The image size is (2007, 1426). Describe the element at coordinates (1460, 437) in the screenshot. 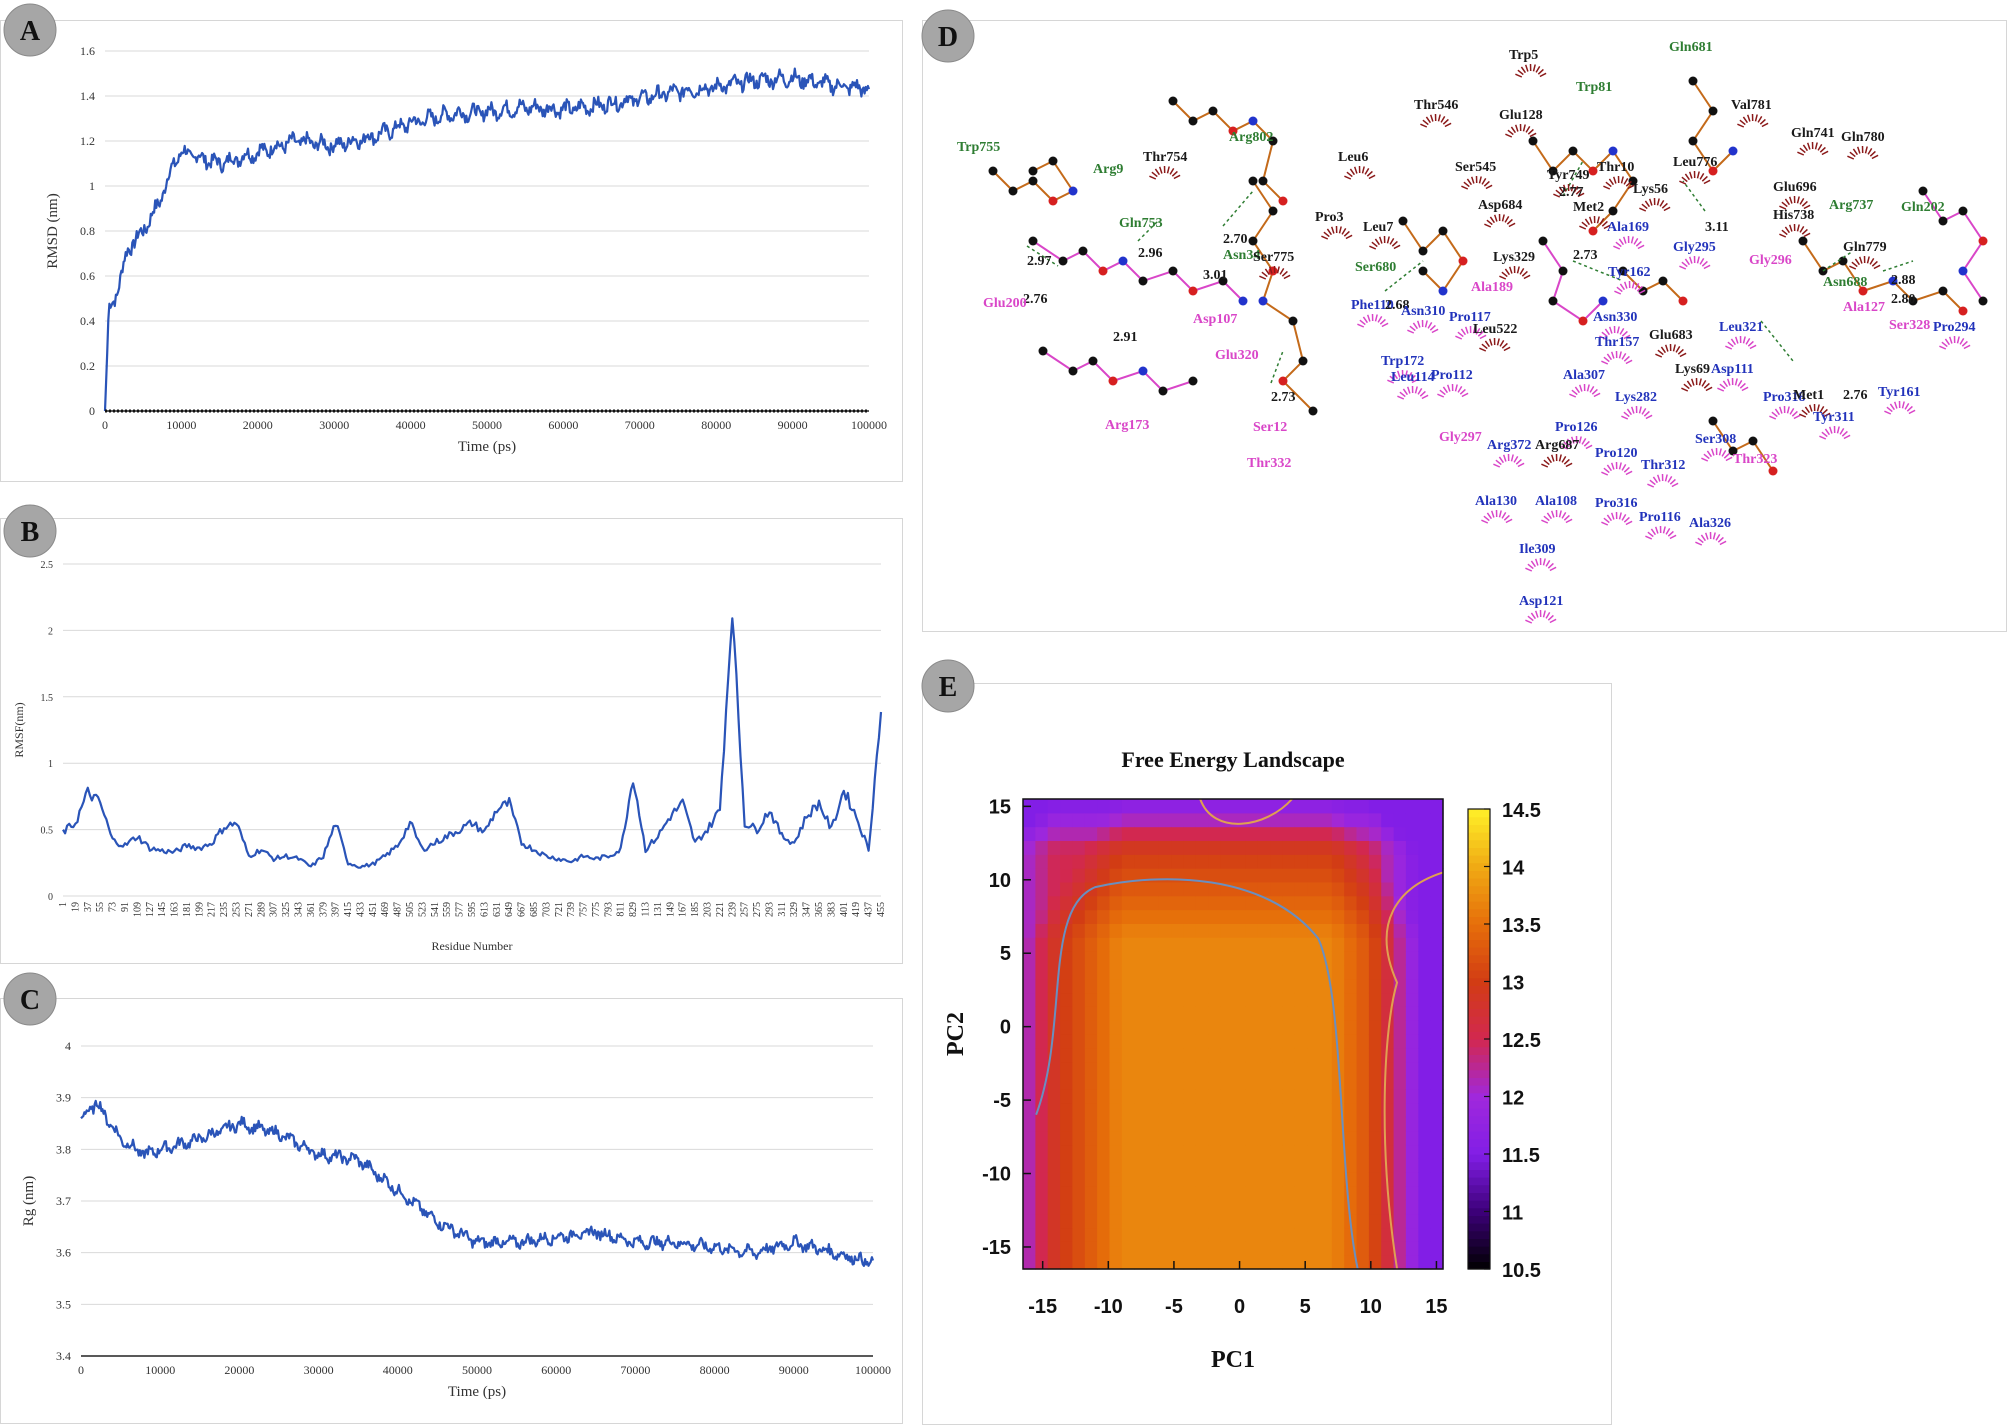

I see `residue-label: Gly297` at that location.